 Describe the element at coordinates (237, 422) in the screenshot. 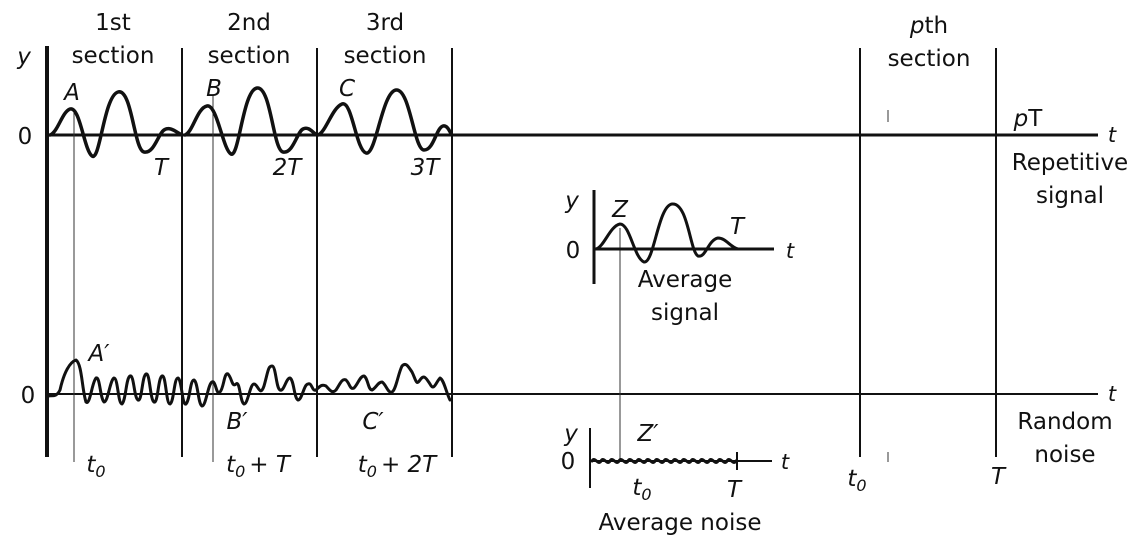

I see `point-B-prime: B′` at that location.